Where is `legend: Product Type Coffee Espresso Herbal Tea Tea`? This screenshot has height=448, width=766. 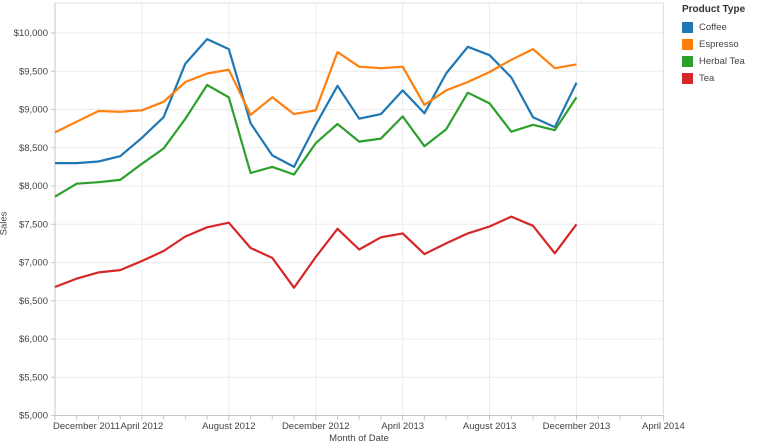
legend: Product Type Coffee Espresso Herbal Tea Tea is located at coordinates (724, 47).